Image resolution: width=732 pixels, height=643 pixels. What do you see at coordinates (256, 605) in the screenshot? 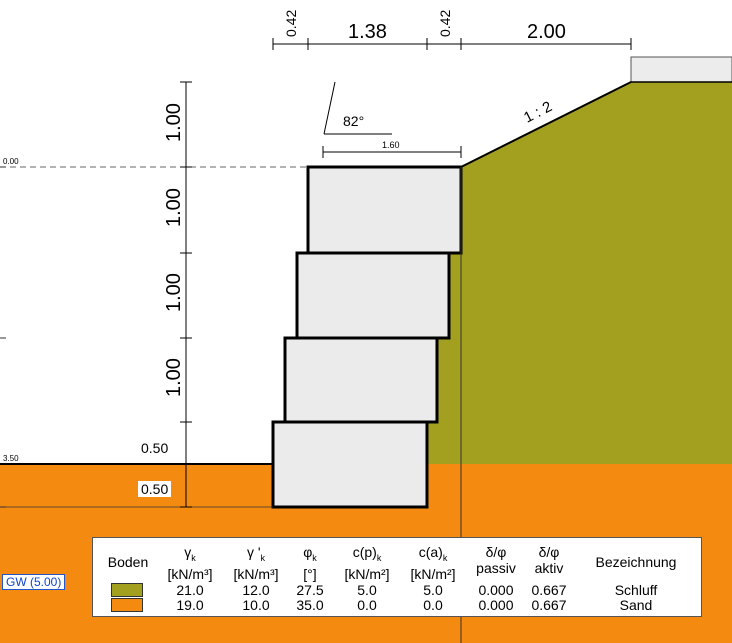
I see `cell-gamma-prime: 10.0` at bounding box center [256, 605].